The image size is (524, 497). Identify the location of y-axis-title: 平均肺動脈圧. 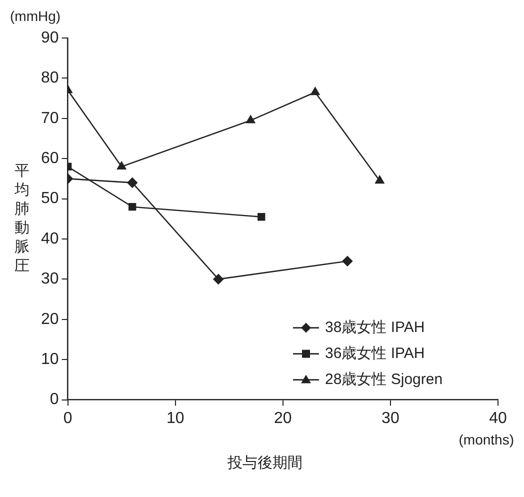
(22, 218).